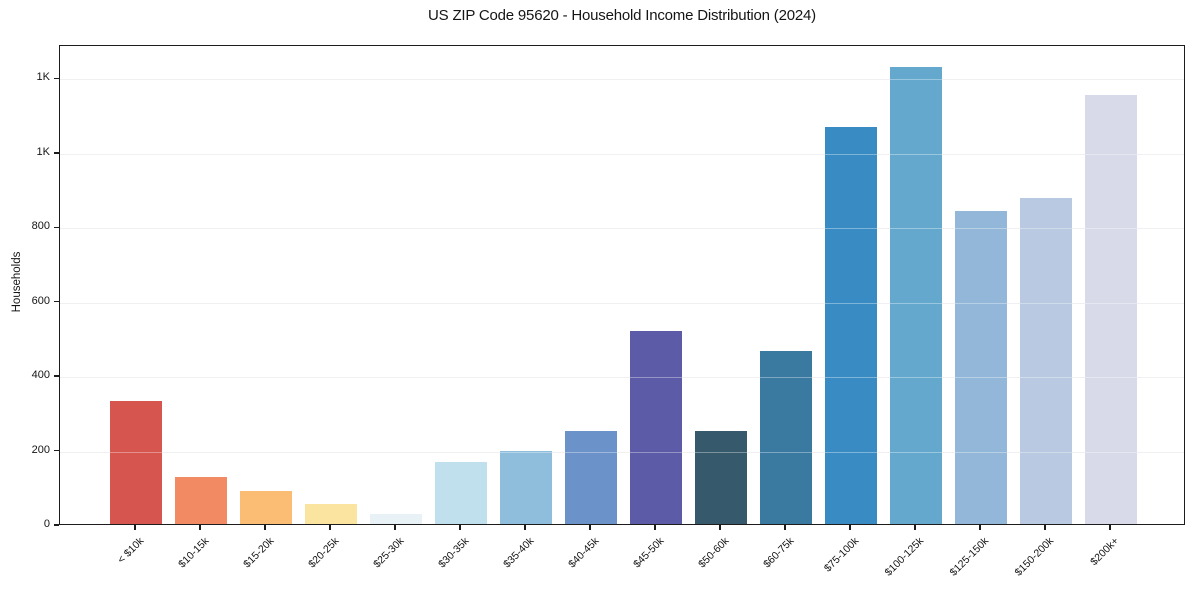  What do you see at coordinates (40, 449) in the screenshot?
I see `y-tick-label: 200` at bounding box center [40, 449].